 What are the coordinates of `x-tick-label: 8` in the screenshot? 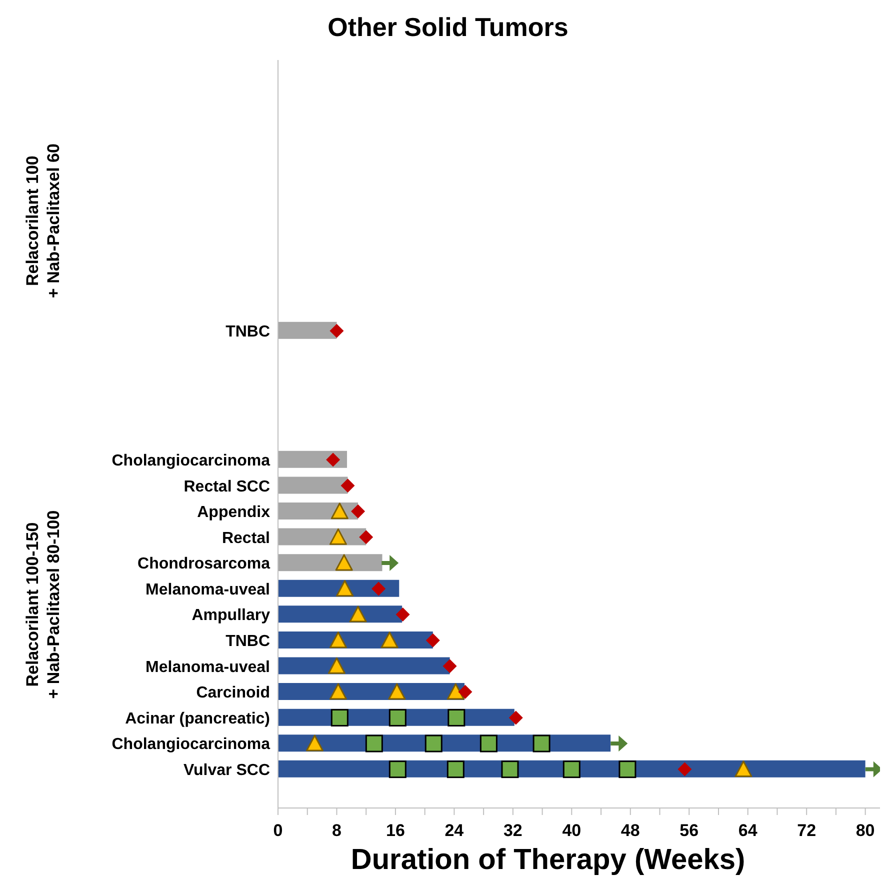 It's located at (337, 830).